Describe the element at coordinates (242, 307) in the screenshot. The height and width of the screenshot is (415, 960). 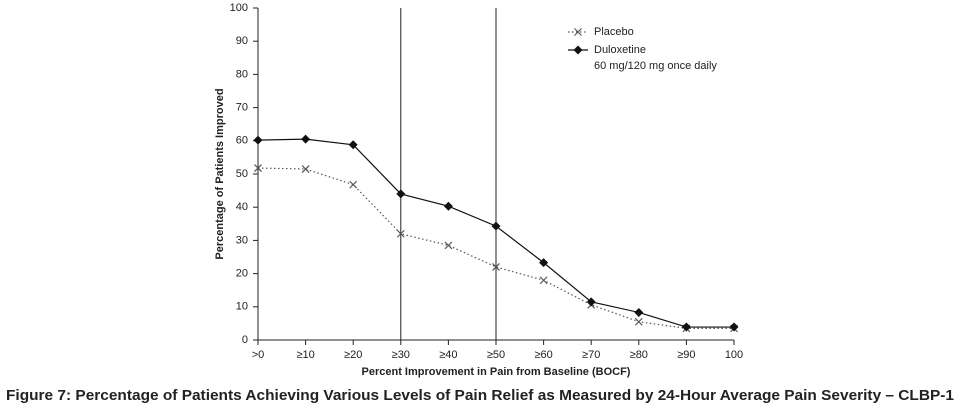
I see `y-tick-label: 10` at that location.